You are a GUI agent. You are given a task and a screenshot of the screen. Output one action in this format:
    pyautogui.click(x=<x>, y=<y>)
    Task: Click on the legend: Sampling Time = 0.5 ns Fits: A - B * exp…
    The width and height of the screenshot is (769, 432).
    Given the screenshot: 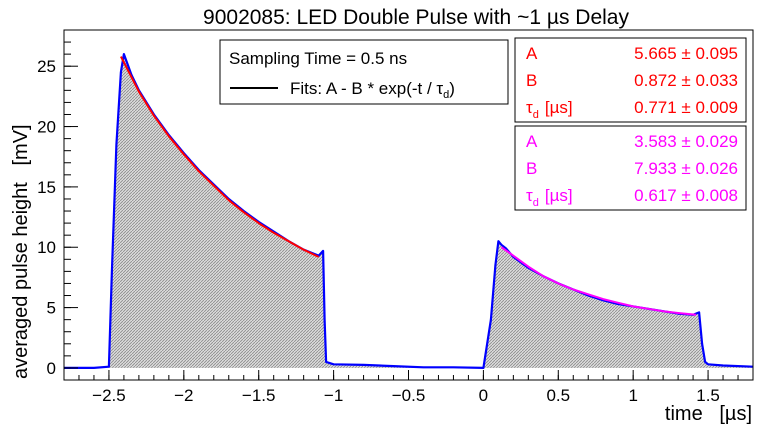 What is the action you would take?
    pyautogui.click(x=364, y=72)
    